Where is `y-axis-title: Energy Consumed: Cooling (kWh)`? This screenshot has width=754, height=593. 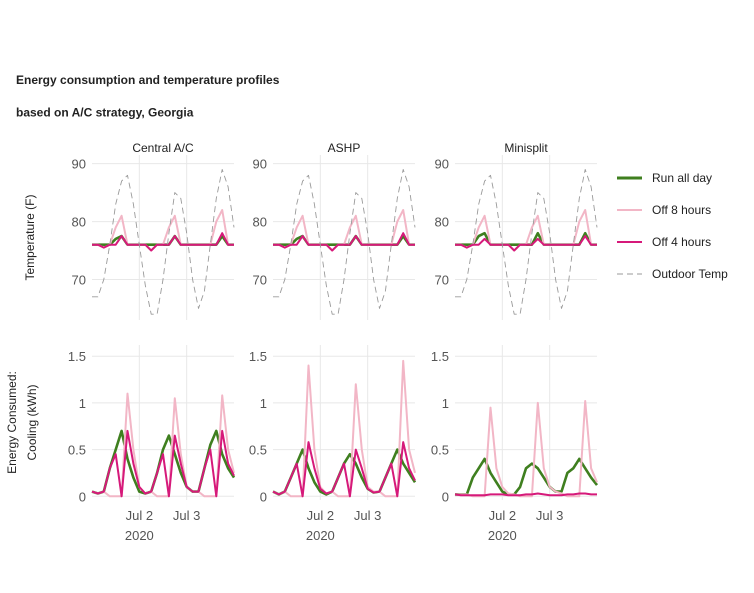
y-axis-title: Energy Consumed: Cooling (kWh) is located at coordinates (22, 422).